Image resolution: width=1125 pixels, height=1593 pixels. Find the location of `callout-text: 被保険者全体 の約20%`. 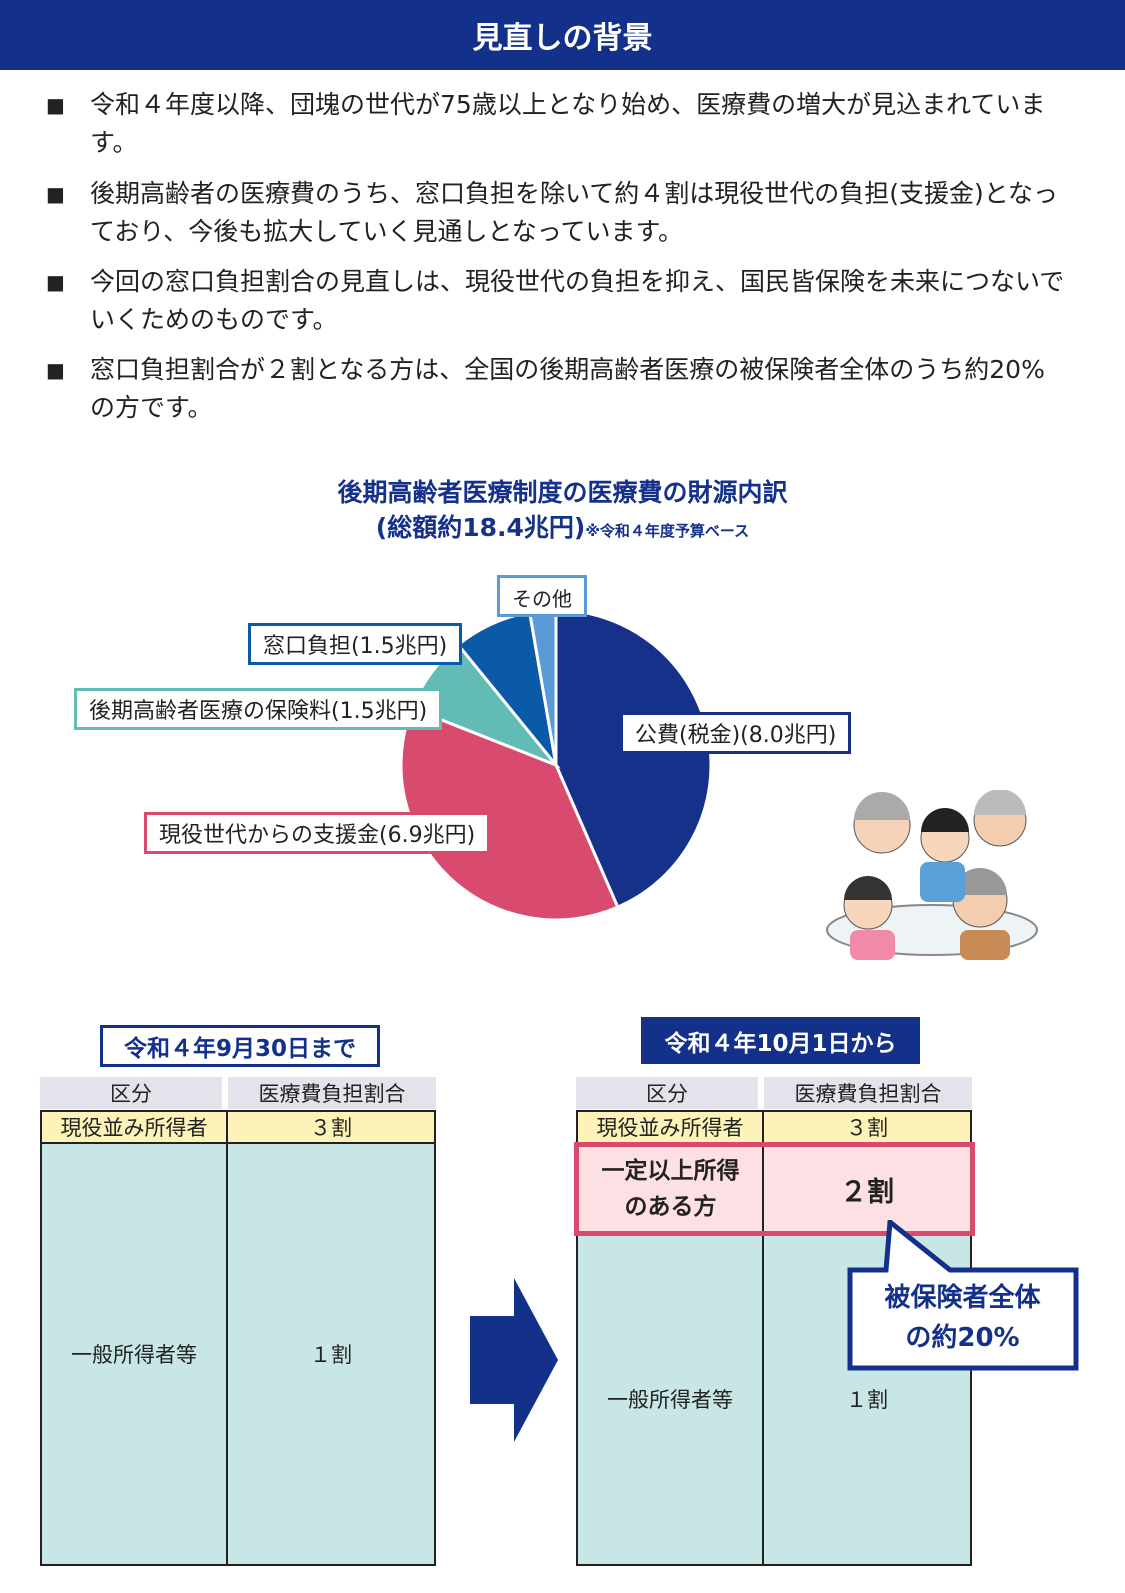

callout-text: 被保険者全体 の約20% is located at coordinates (962, 1318).